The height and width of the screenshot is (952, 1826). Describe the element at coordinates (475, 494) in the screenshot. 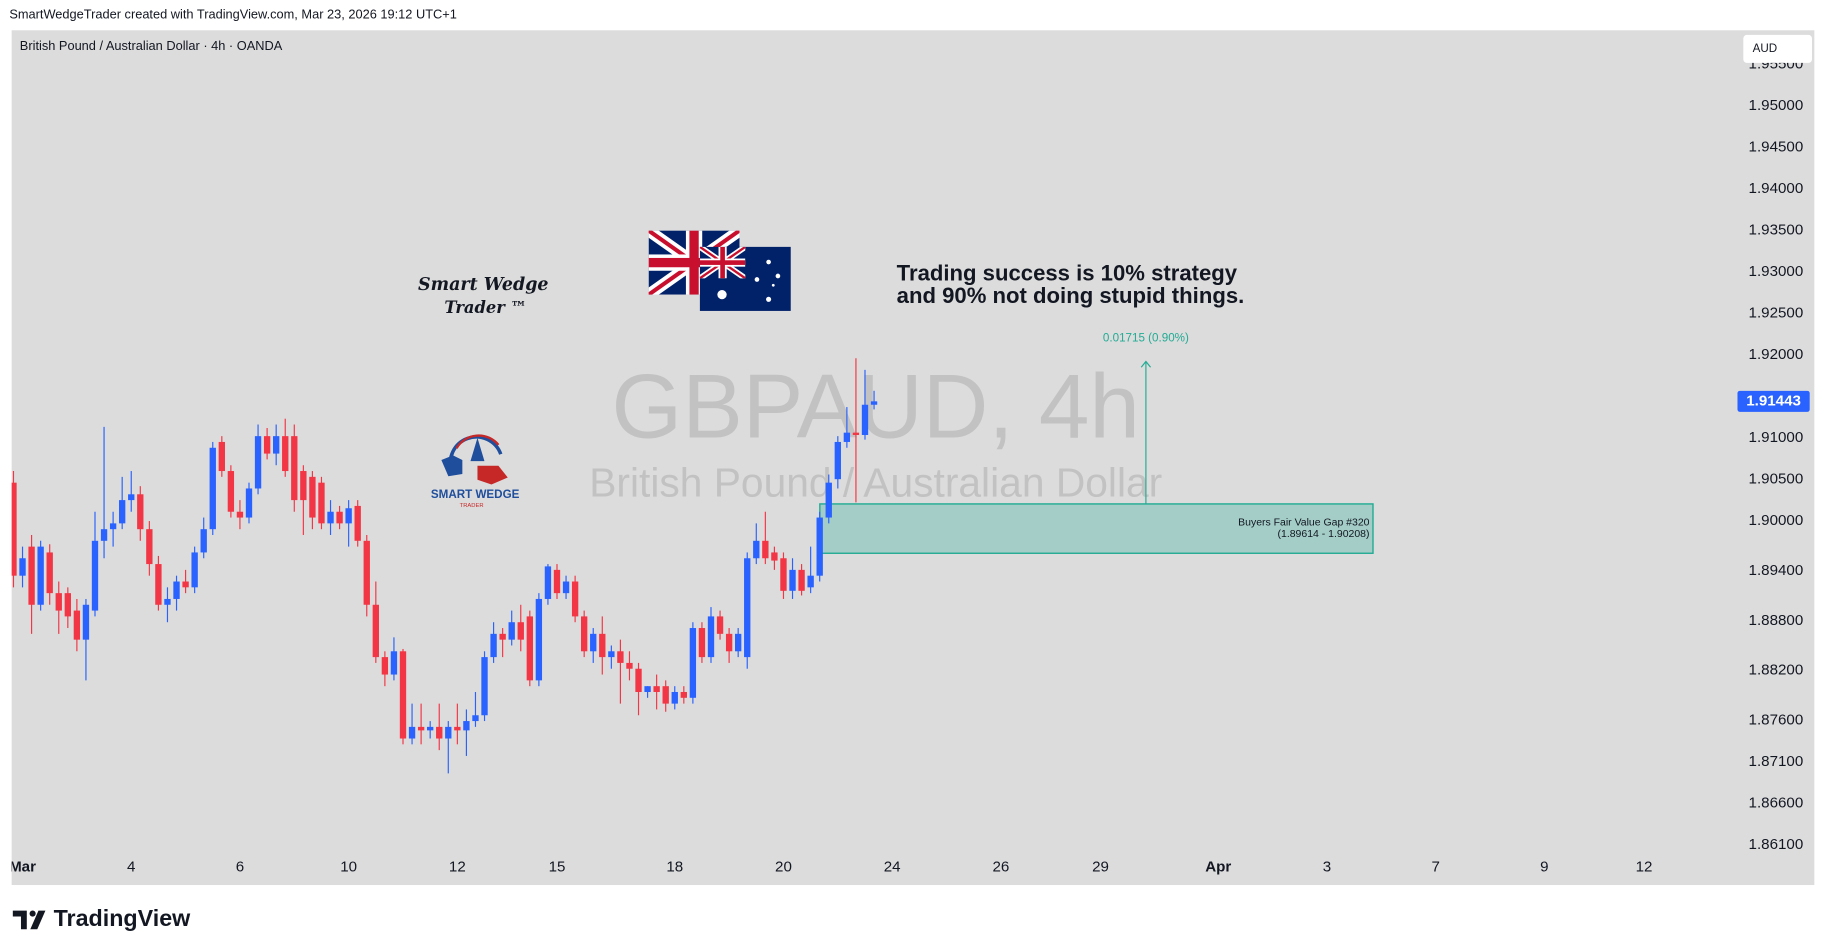

I see `logo-badge-text: SMART WEDGE` at that location.